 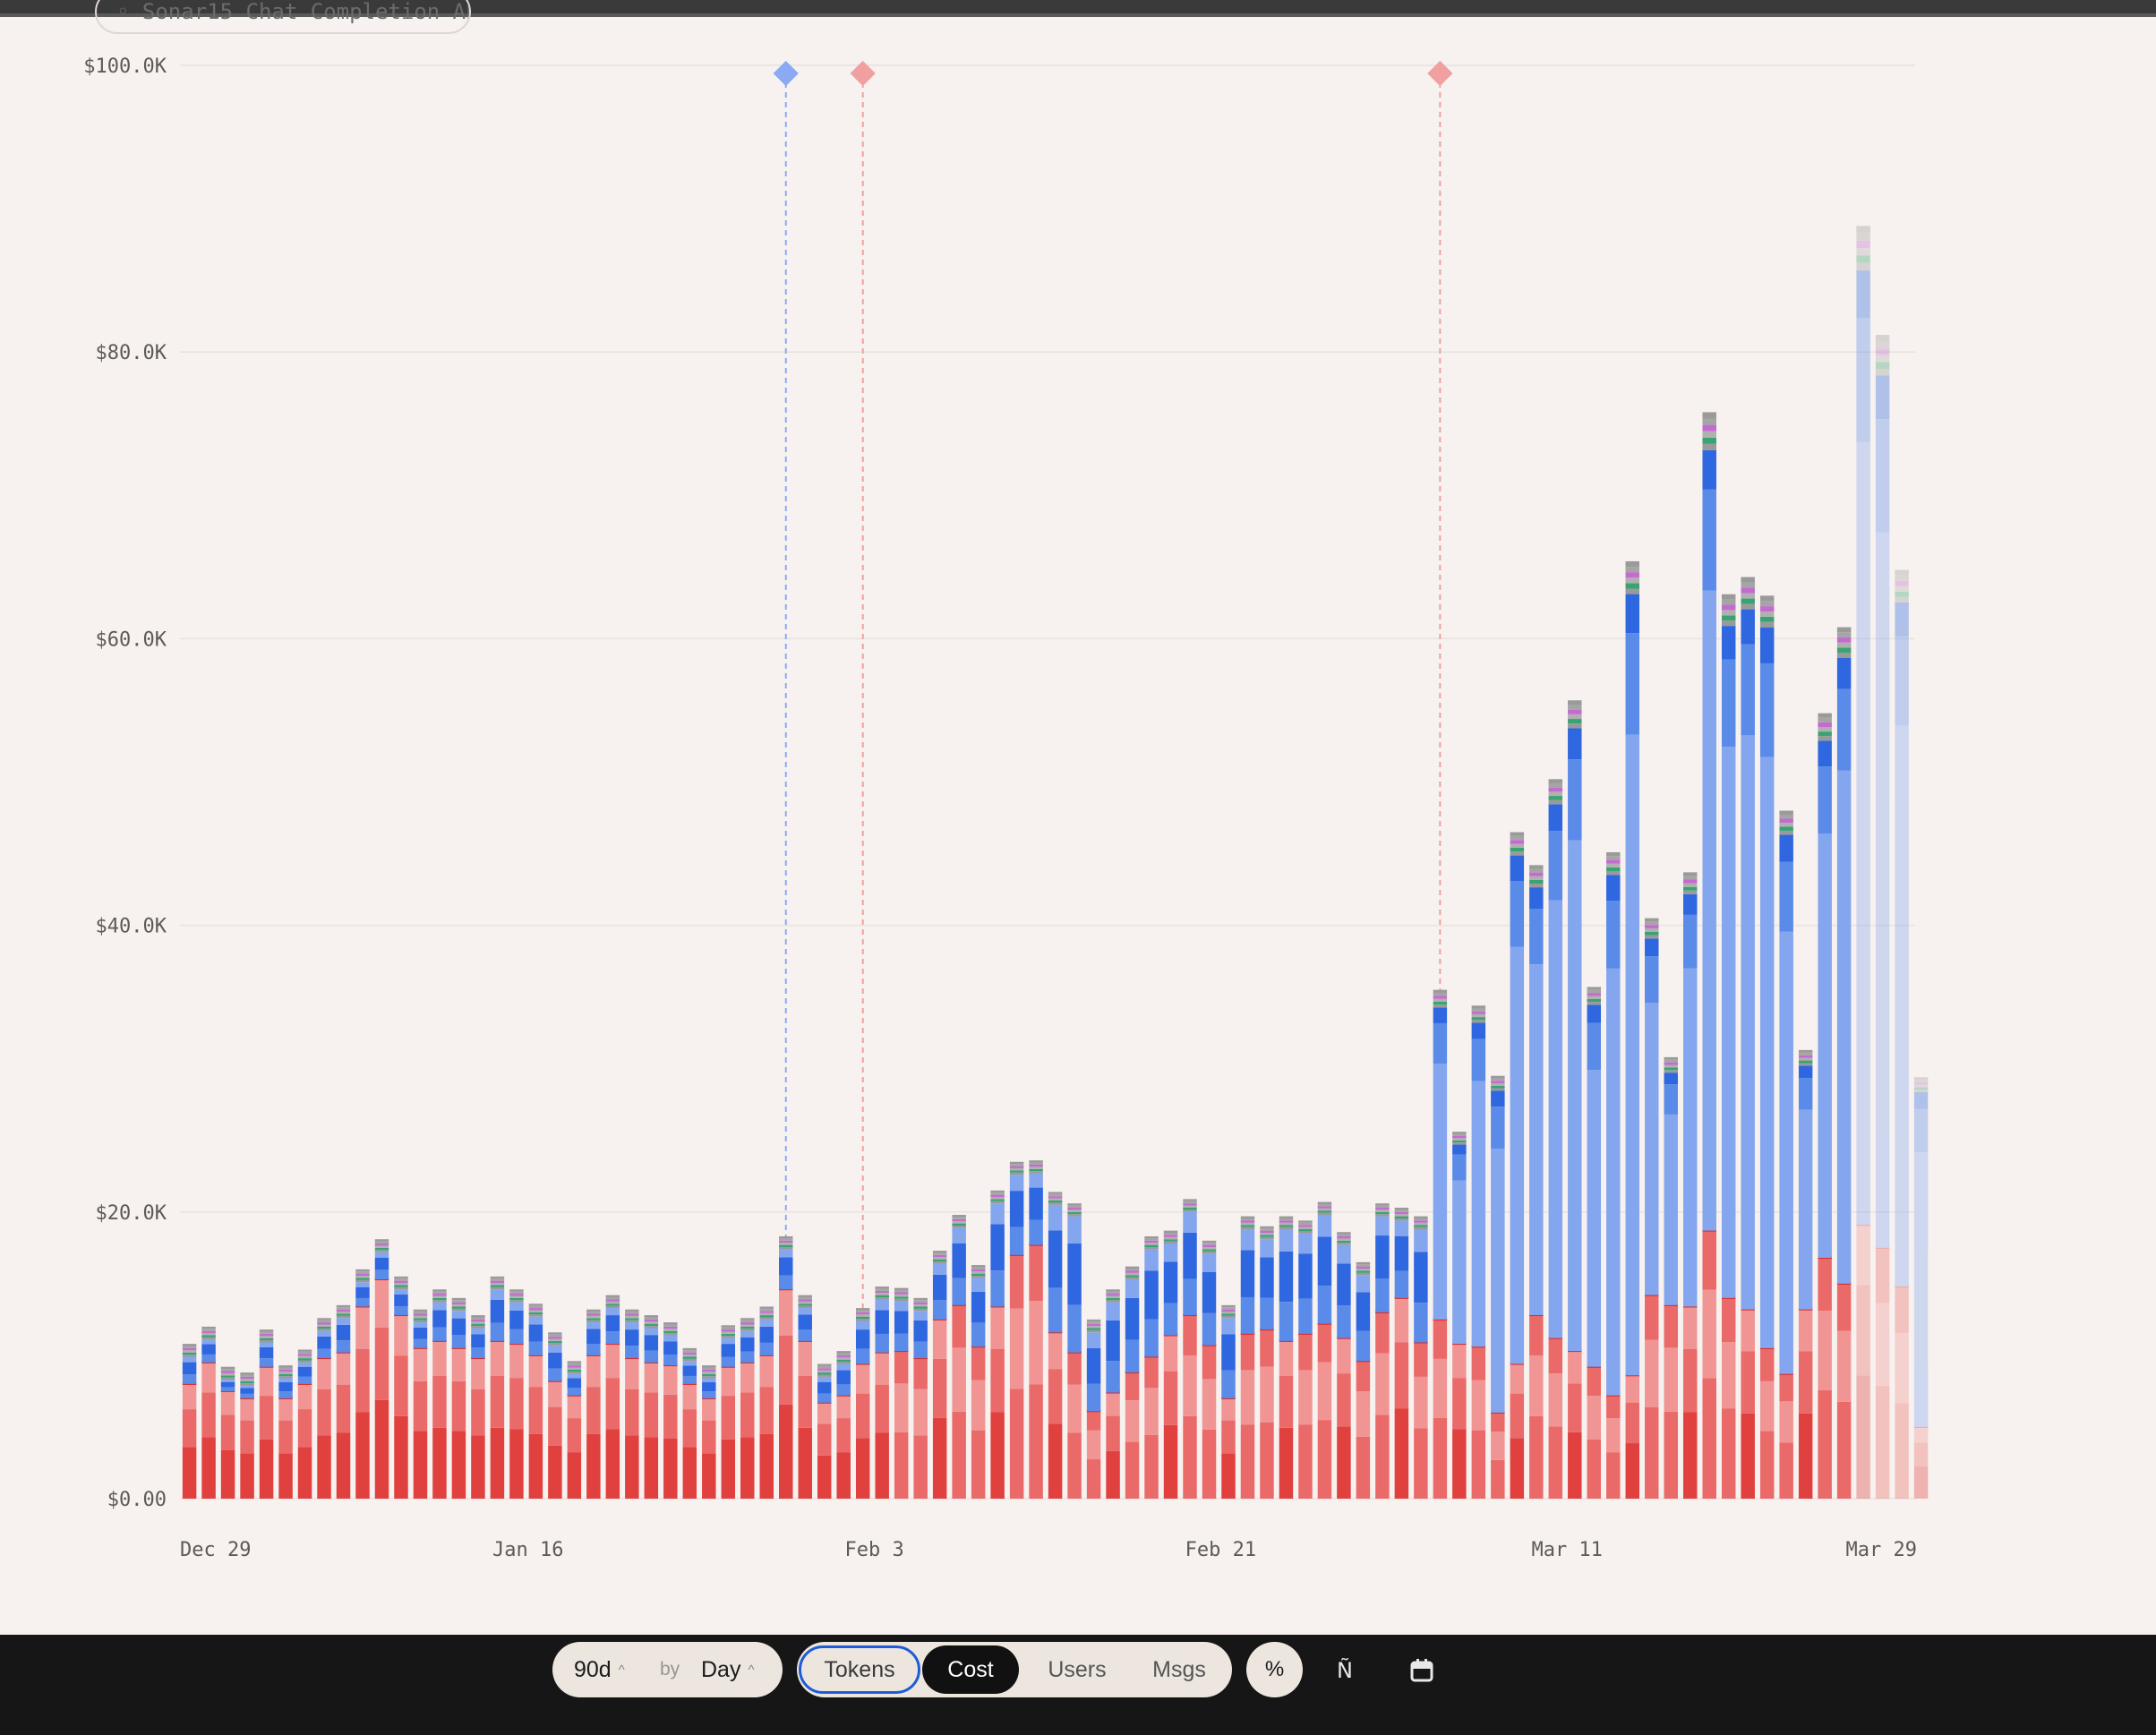 I want to click on x-tick-label: Dec 29, so click(x=215, y=1550).